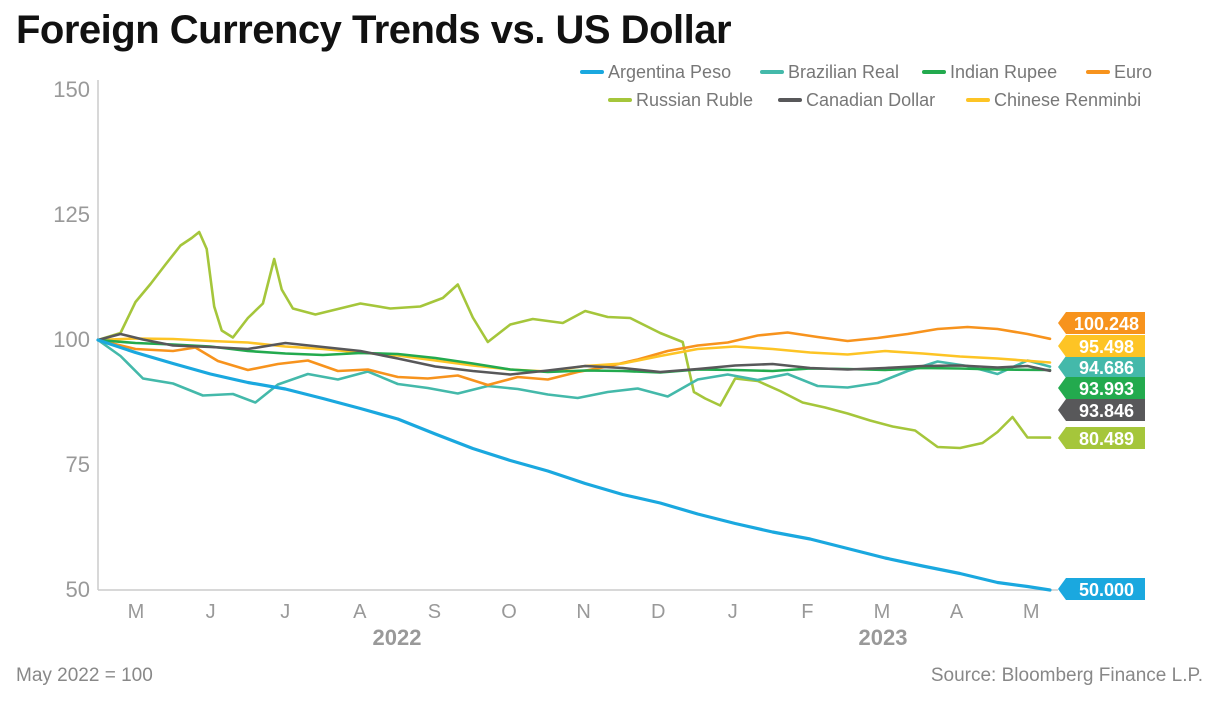  I want to click on legend-item: Euro, so click(1119, 72).